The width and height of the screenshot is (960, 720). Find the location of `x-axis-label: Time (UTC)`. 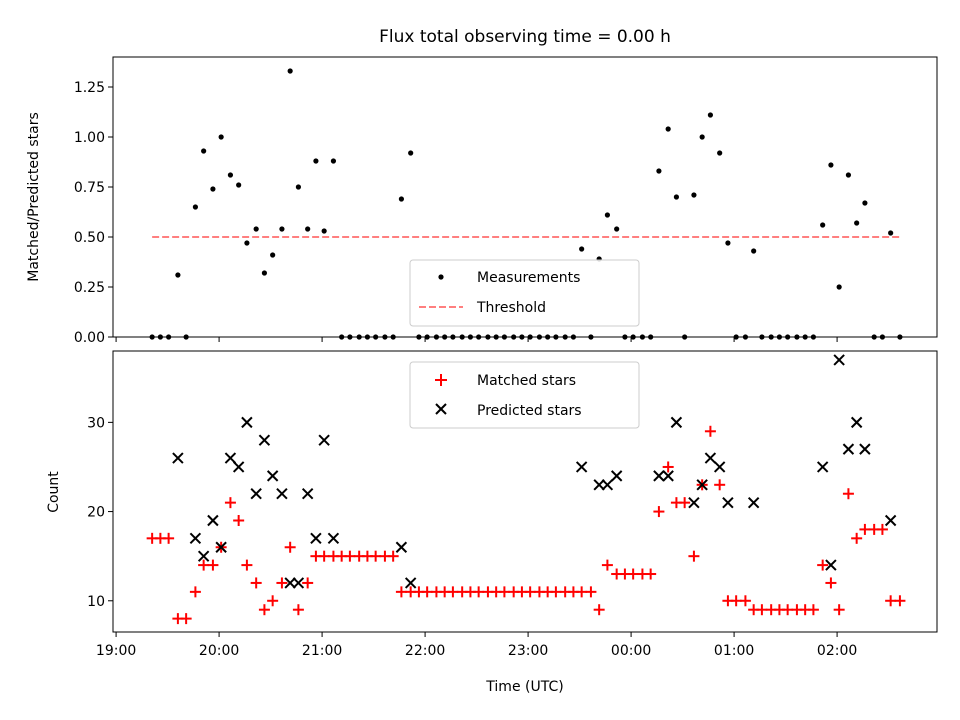

x-axis-label: Time (UTC) is located at coordinates (524, 687).